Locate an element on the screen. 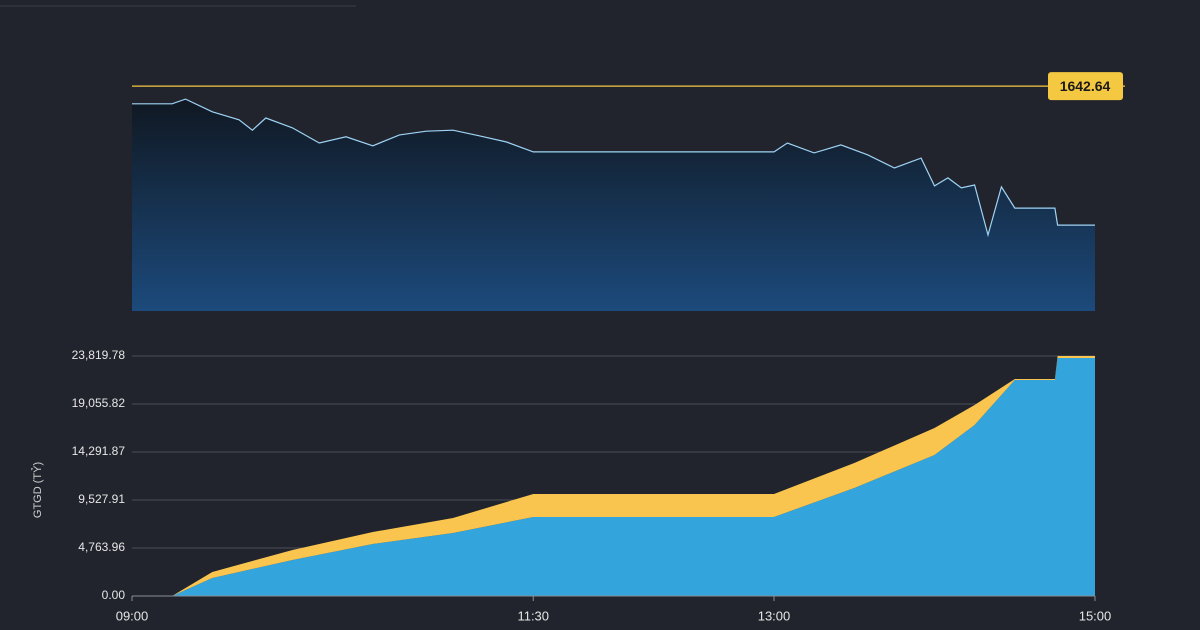  y-tick-label: 14,291.87 is located at coordinates (99, 451).